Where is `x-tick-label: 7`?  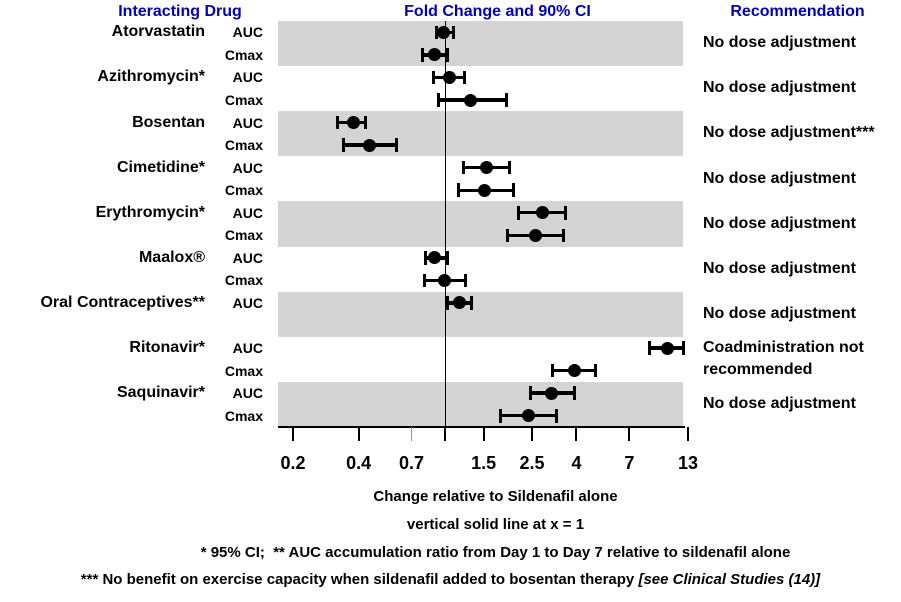
x-tick-label: 7 is located at coordinates (629, 463).